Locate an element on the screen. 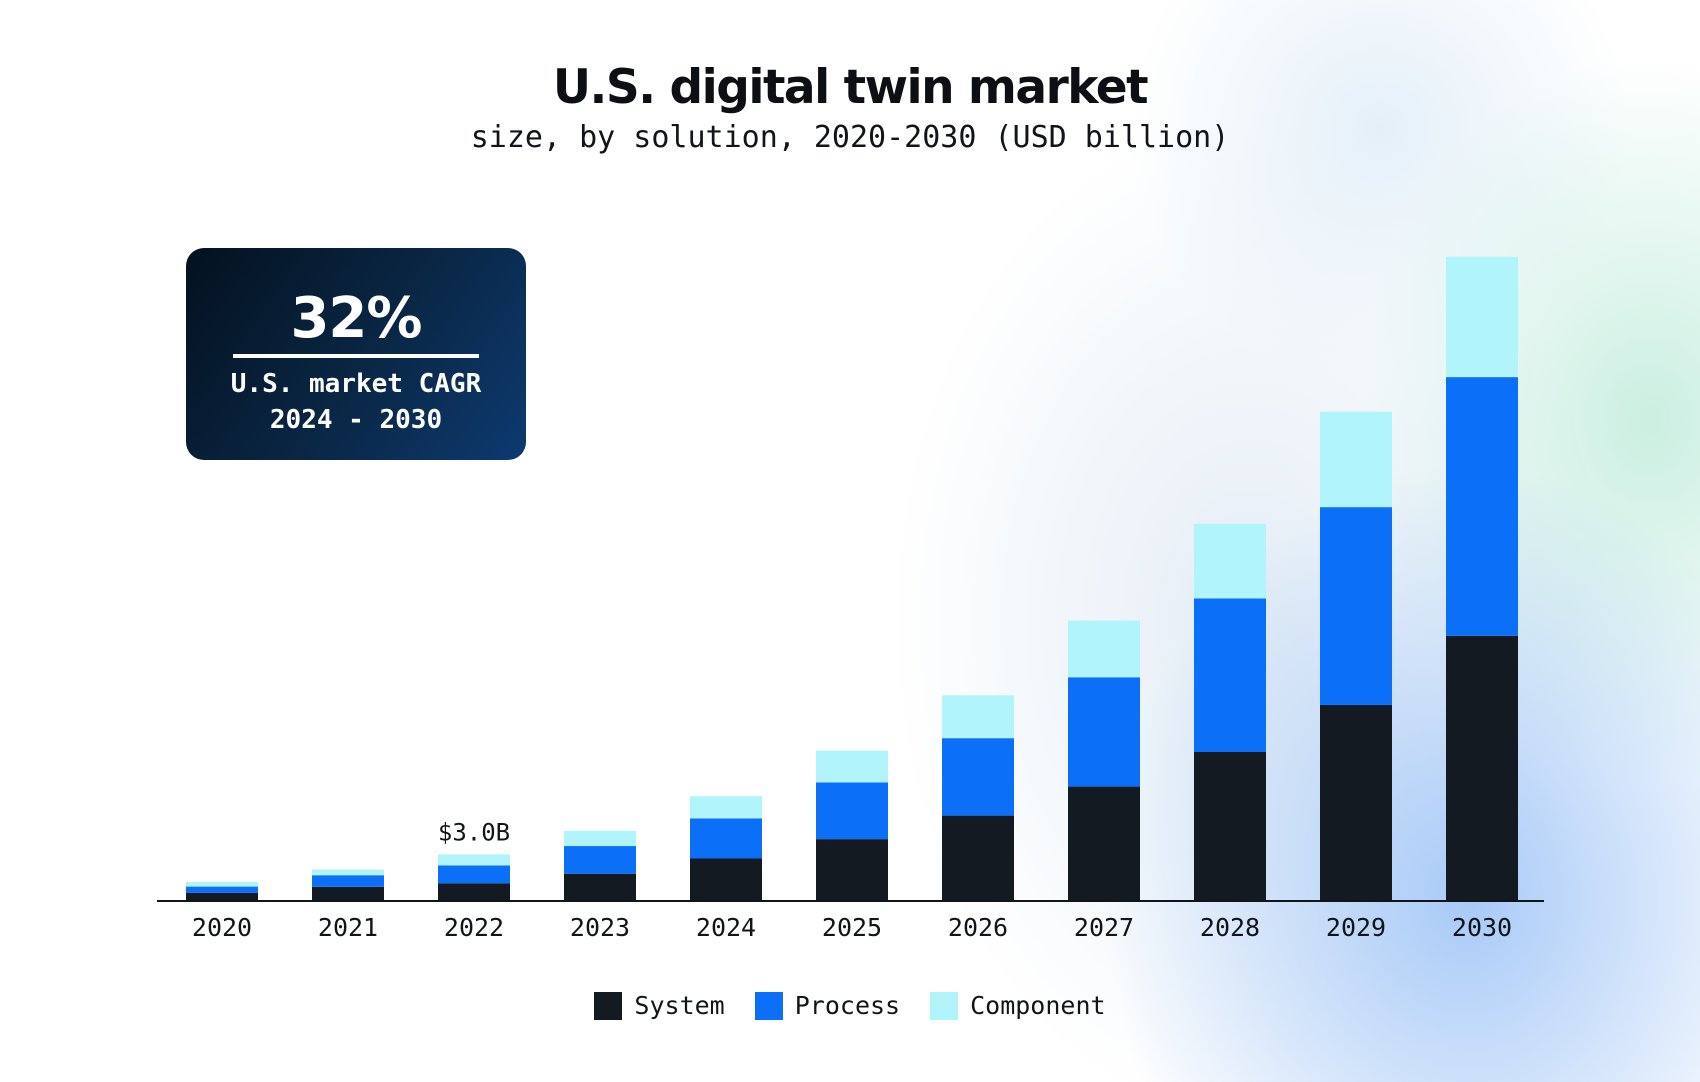 The image size is (1700, 1082). legend-item-component: Component is located at coordinates (1018, 1005).